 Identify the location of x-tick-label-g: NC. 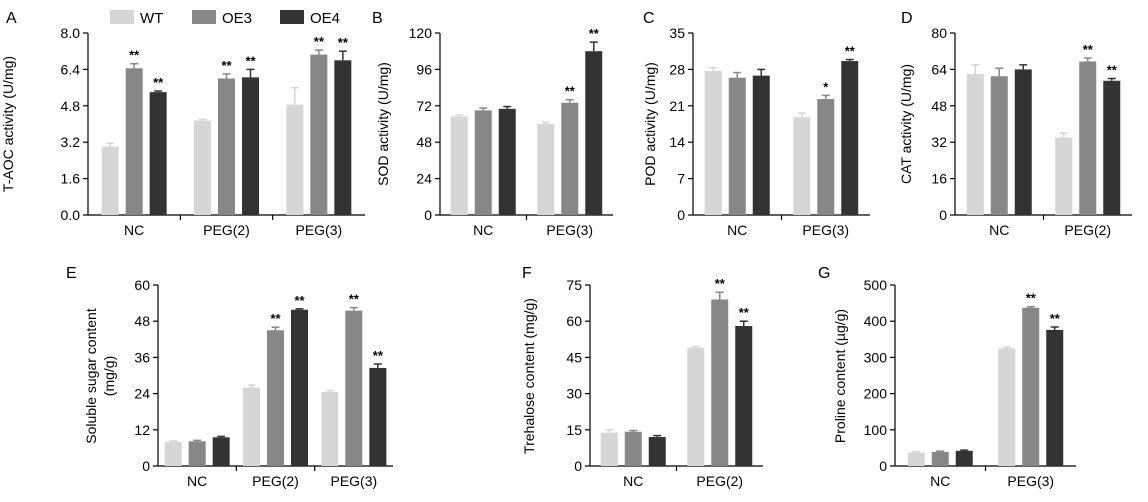
(940, 481).